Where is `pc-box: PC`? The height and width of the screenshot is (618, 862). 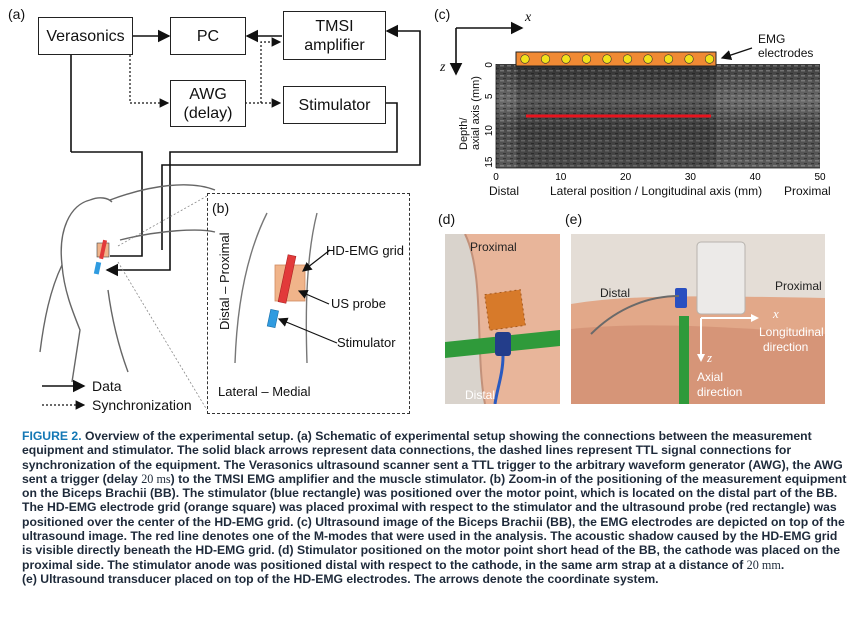
pc-box: PC is located at coordinates (208, 36).